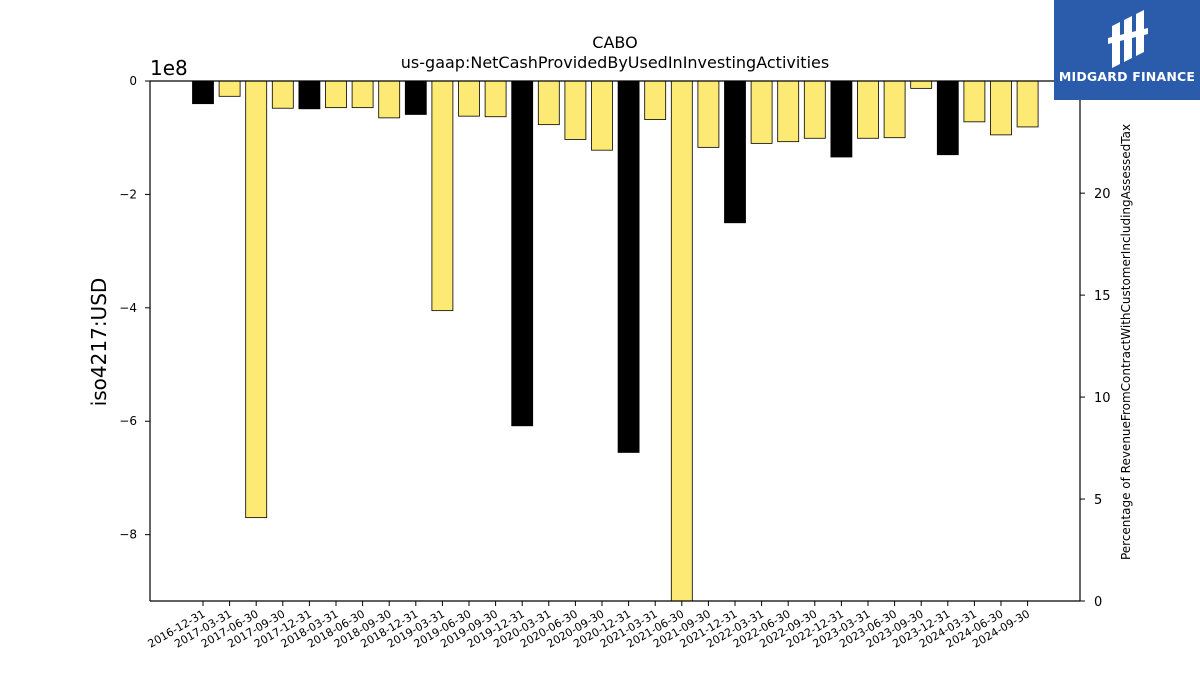 The width and height of the screenshot is (1200, 675). Describe the element at coordinates (1102, 398) in the screenshot. I see `y2-tick-label: 10` at that location.